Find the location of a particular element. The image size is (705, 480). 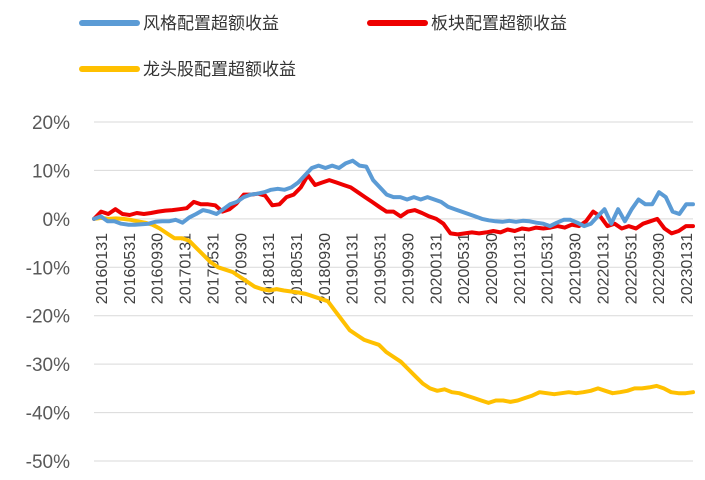

x-tick-label: 20200531 is located at coordinates (464, 268).